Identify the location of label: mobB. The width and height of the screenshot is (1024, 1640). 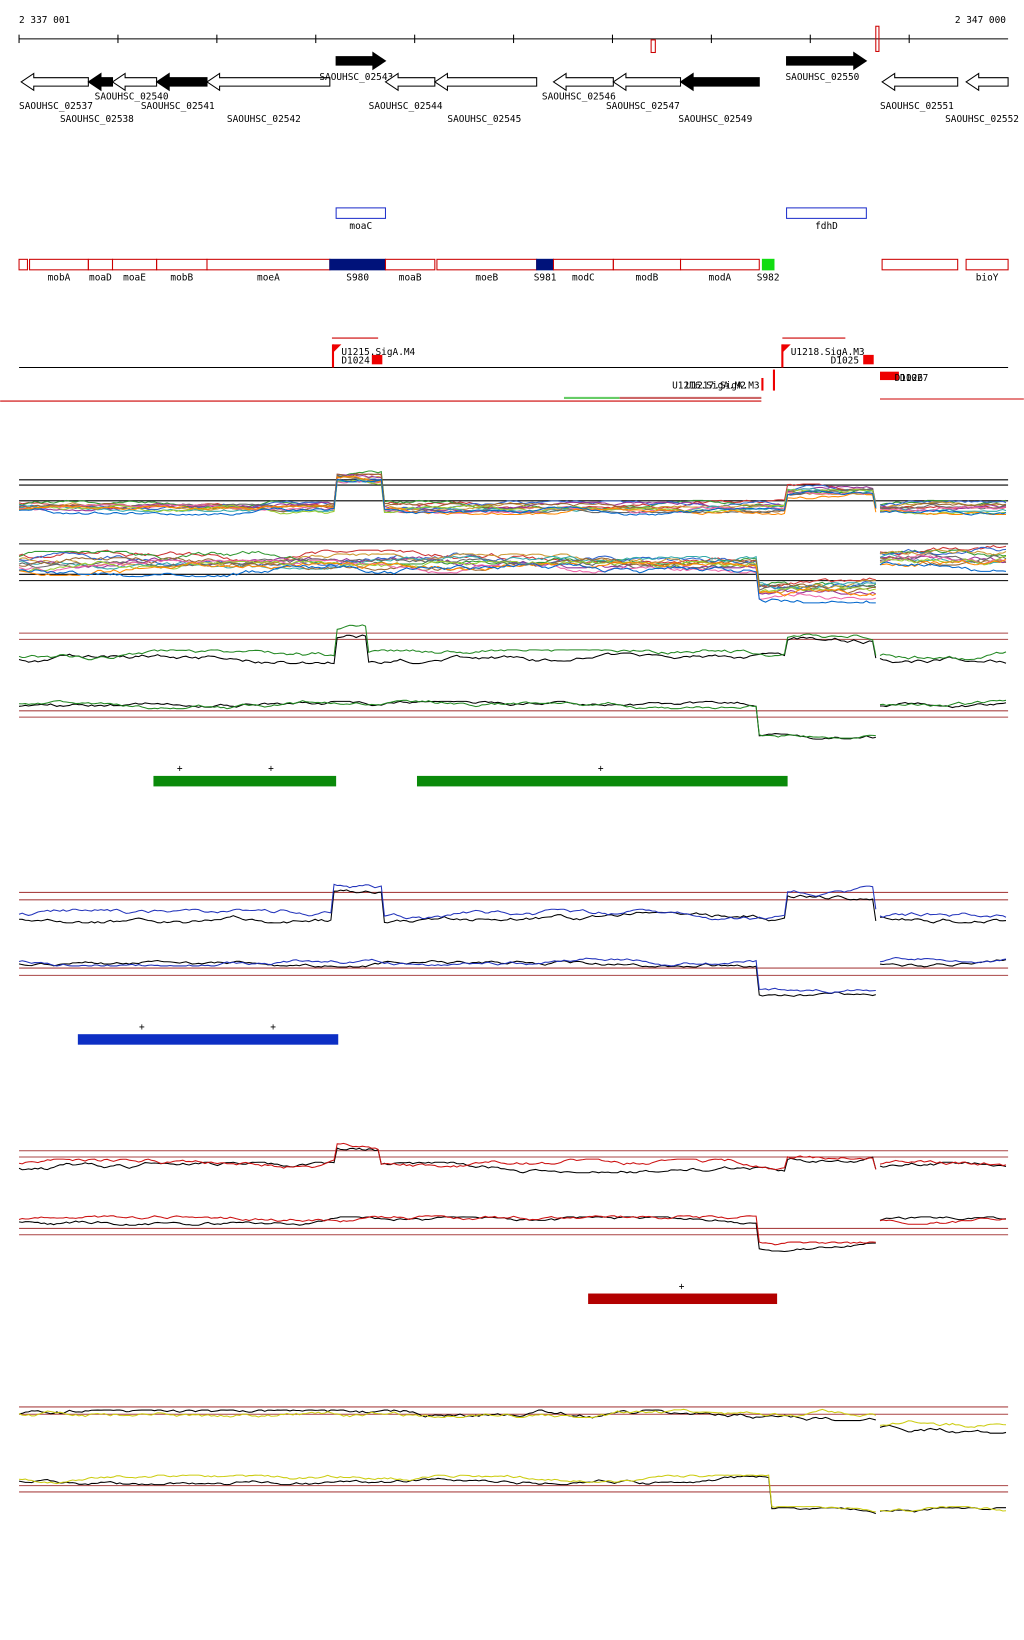
(181, 277).